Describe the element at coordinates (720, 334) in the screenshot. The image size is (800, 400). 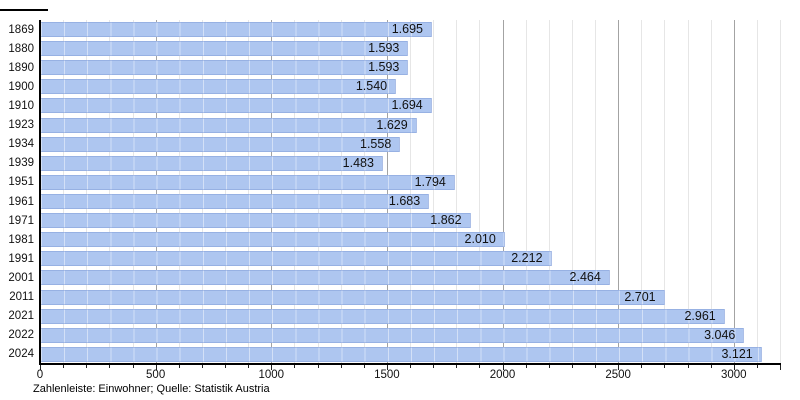
I see `bar-value-label: 3.046` at that location.